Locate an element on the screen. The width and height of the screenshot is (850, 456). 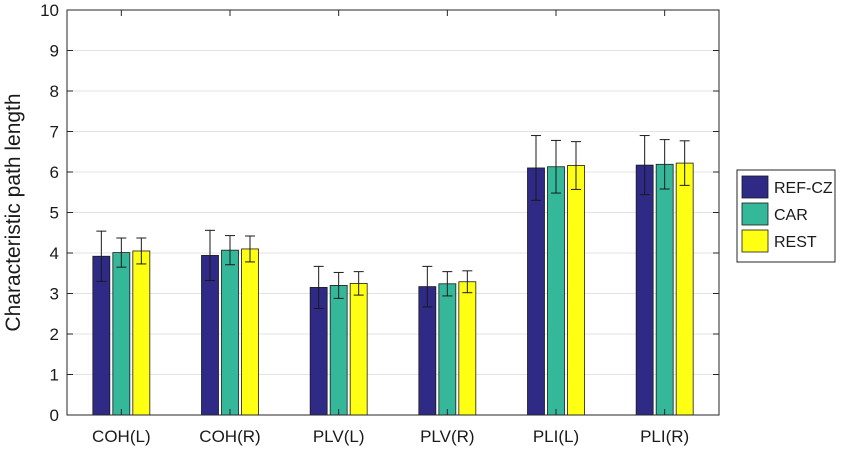
bar-ref-cz-plil is located at coordinates (536, 291).